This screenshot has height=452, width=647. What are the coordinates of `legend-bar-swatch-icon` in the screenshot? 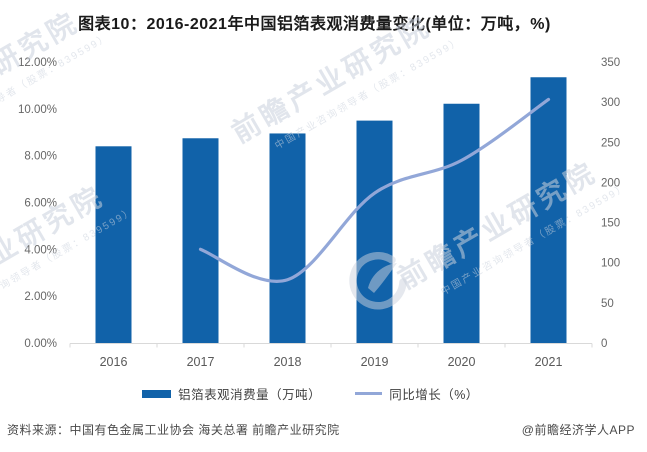 It's located at (157, 393).